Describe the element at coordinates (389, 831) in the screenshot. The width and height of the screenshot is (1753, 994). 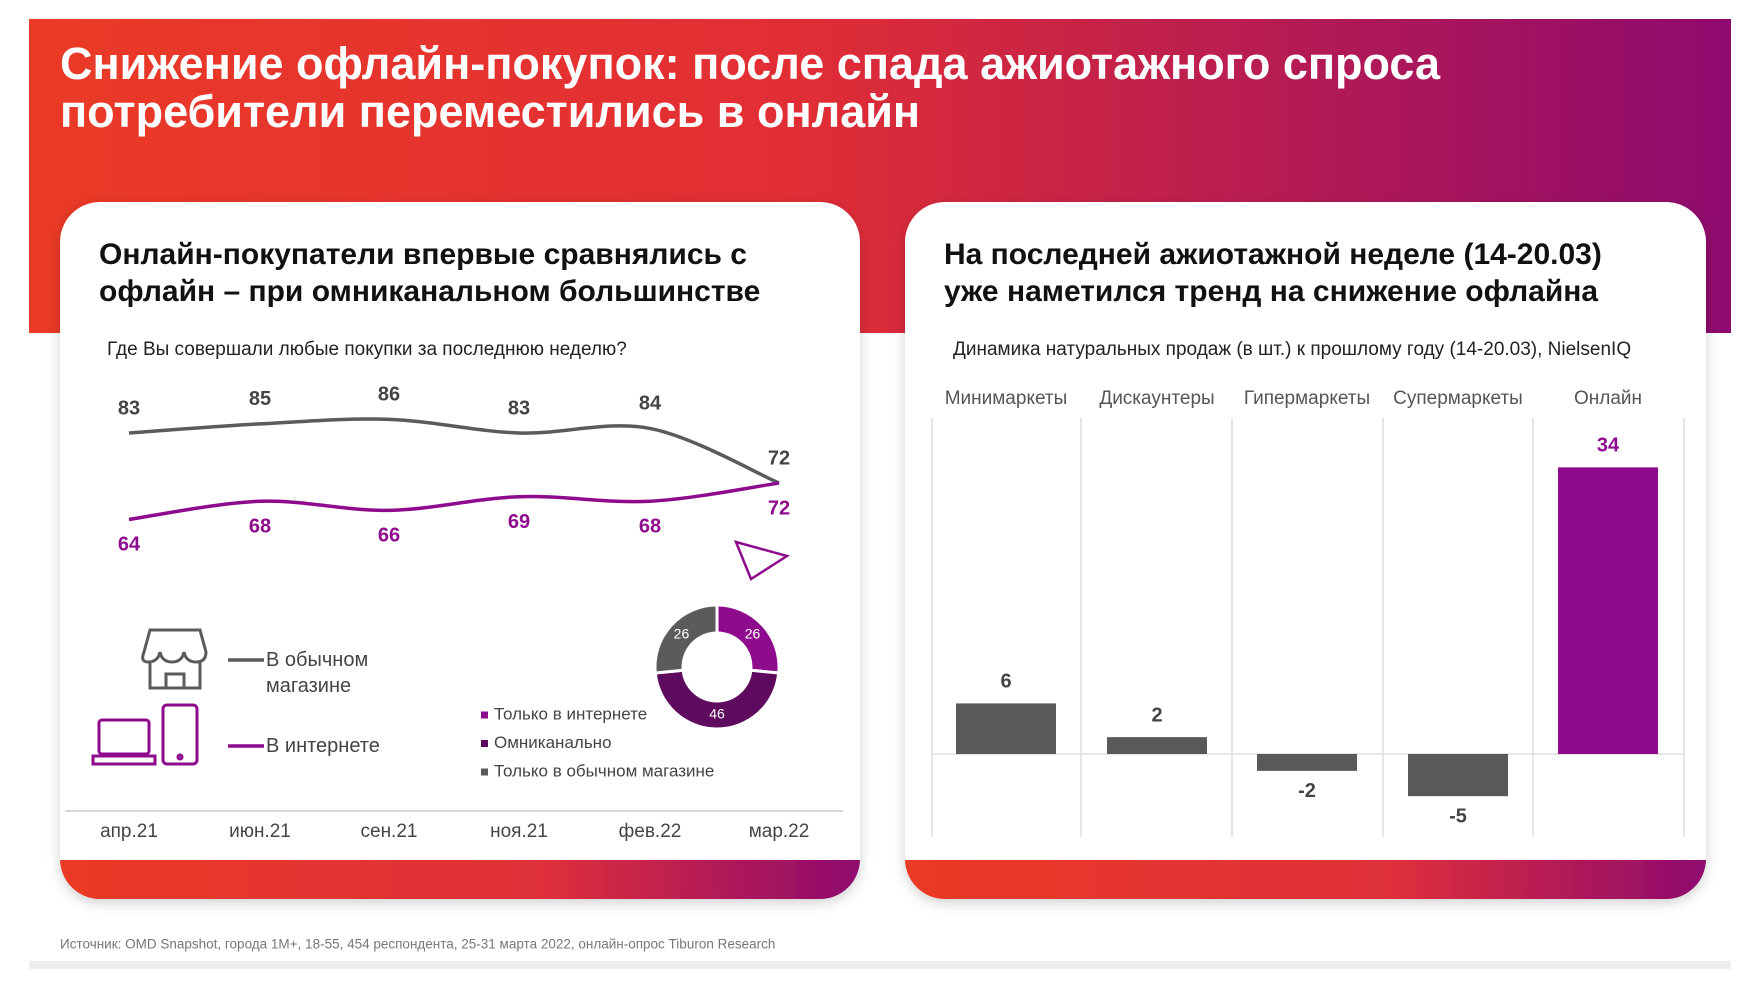
I see `x-tick-label: сен.21` at that location.